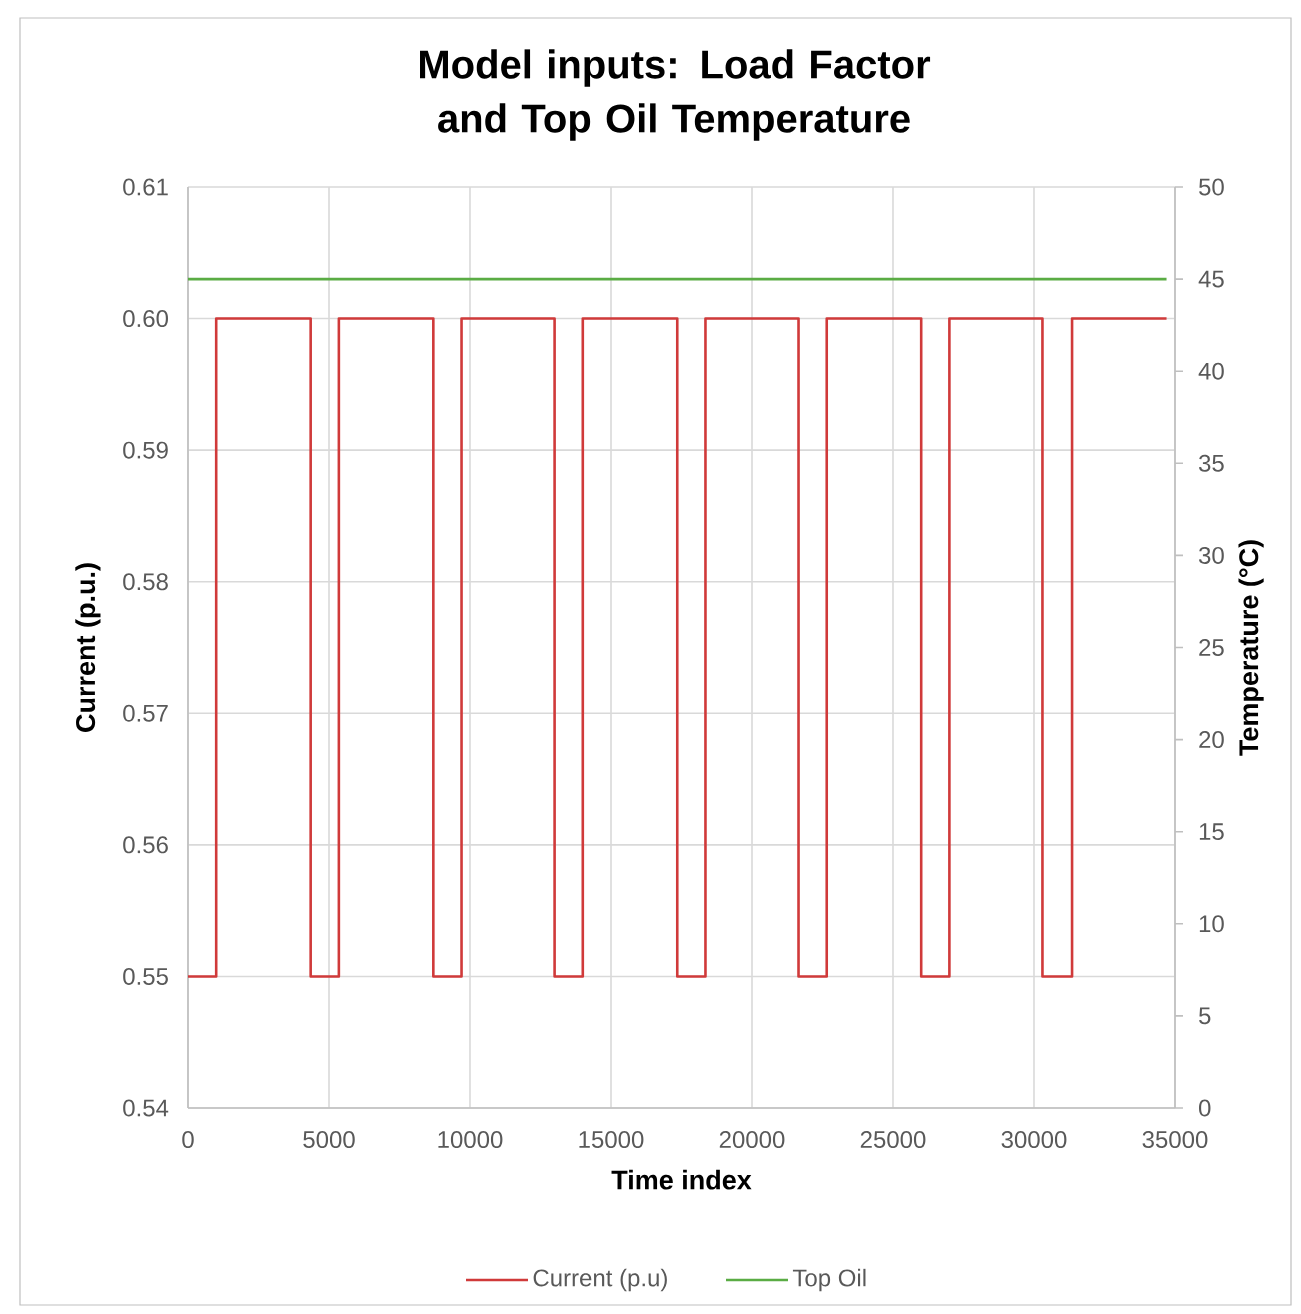 This screenshot has width=1301, height=1314. I want to click on x-tick-label: 20000, so click(752, 1140).